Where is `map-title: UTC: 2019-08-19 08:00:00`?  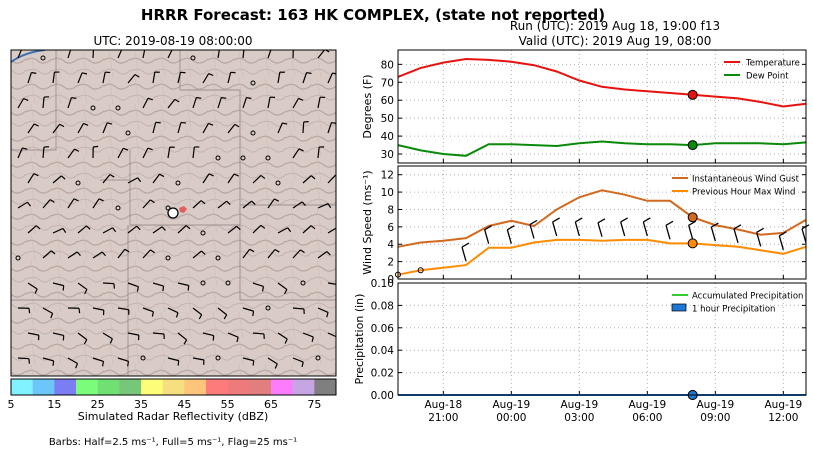
map-title: UTC: 2019-08-19 08:00:00 is located at coordinates (172, 41).